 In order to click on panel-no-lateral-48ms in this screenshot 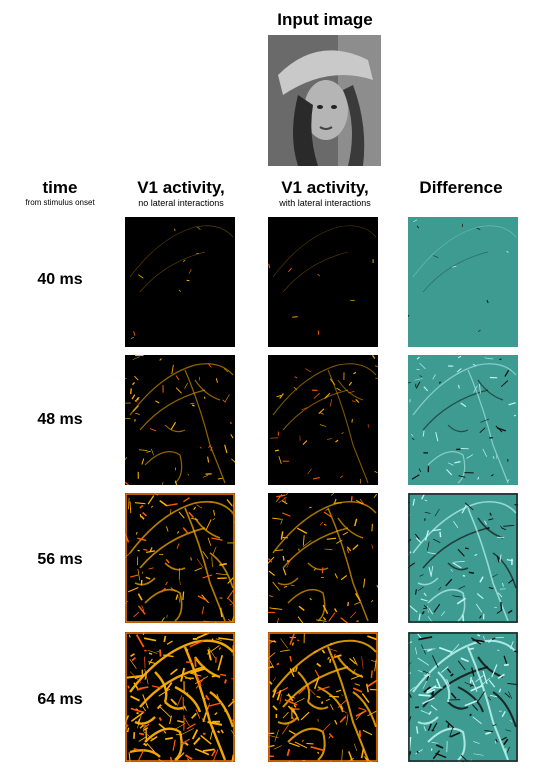, I will do `click(180, 420)`.